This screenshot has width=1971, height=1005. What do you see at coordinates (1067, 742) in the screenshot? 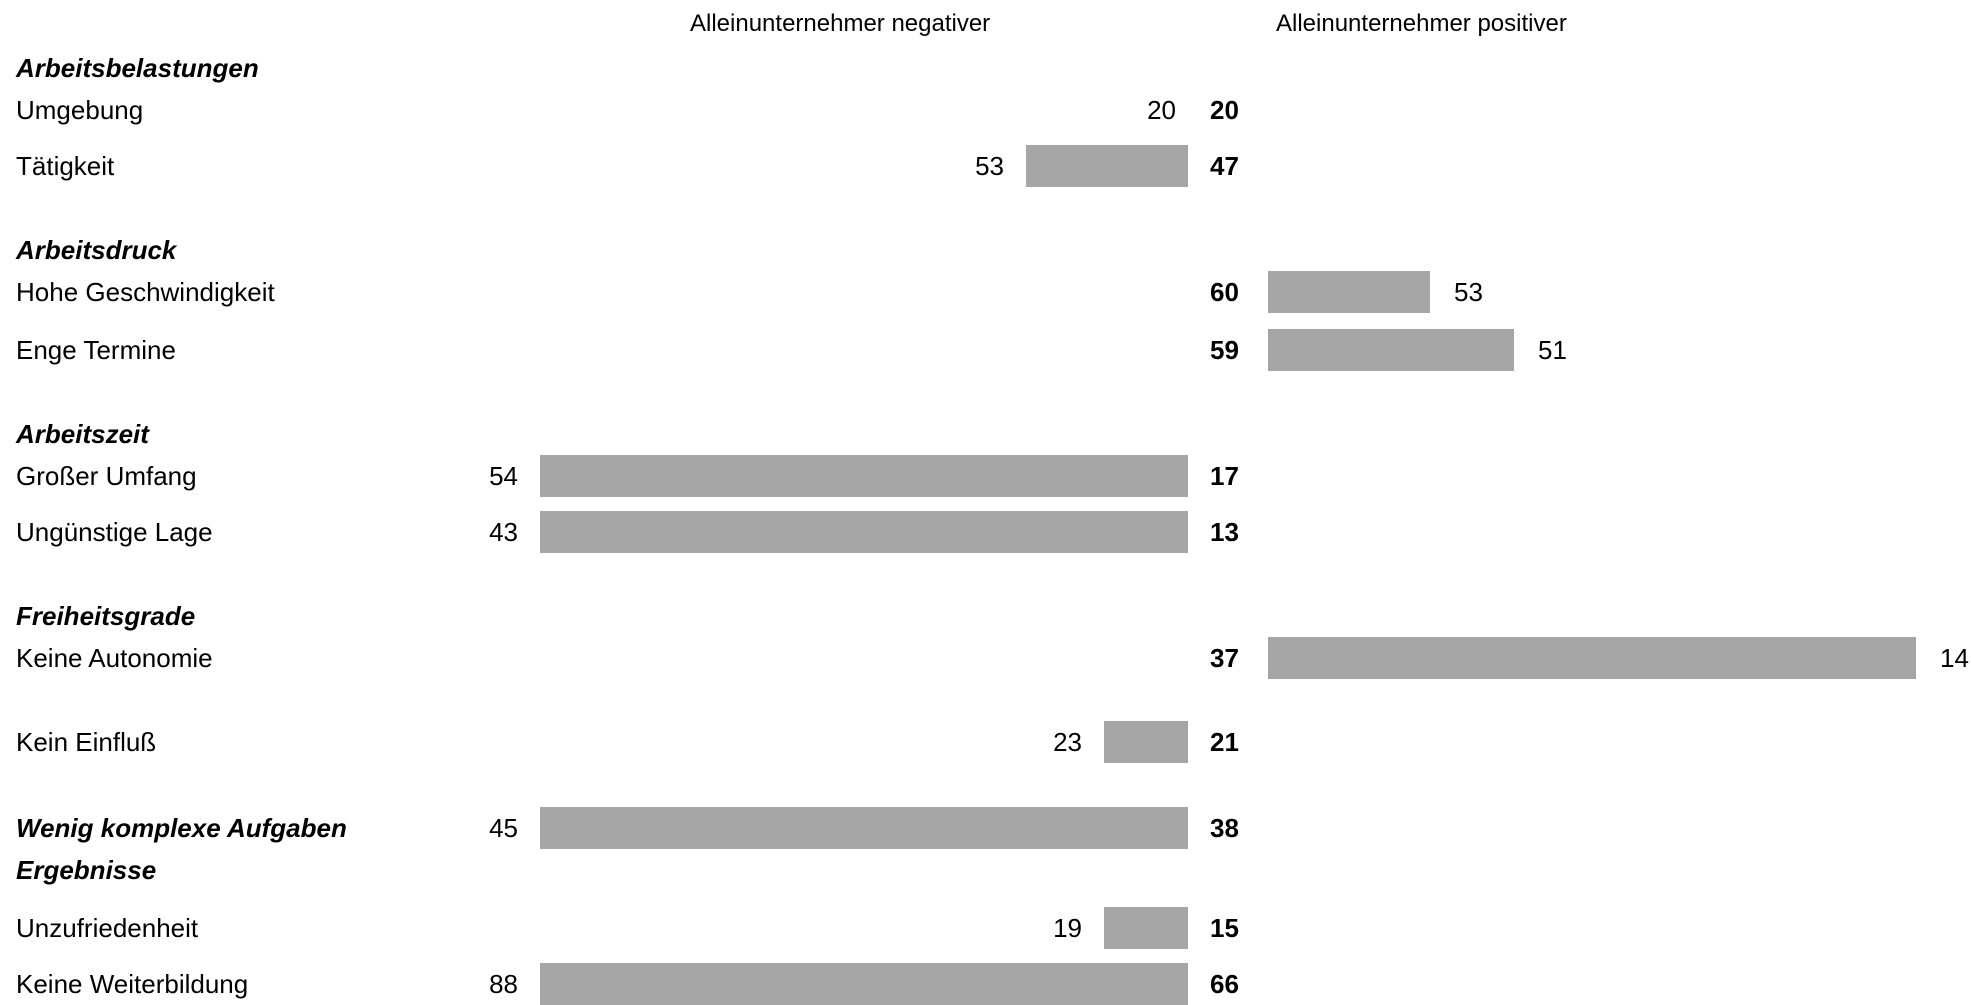
I see `series-value: 23` at bounding box center [1067, 742].